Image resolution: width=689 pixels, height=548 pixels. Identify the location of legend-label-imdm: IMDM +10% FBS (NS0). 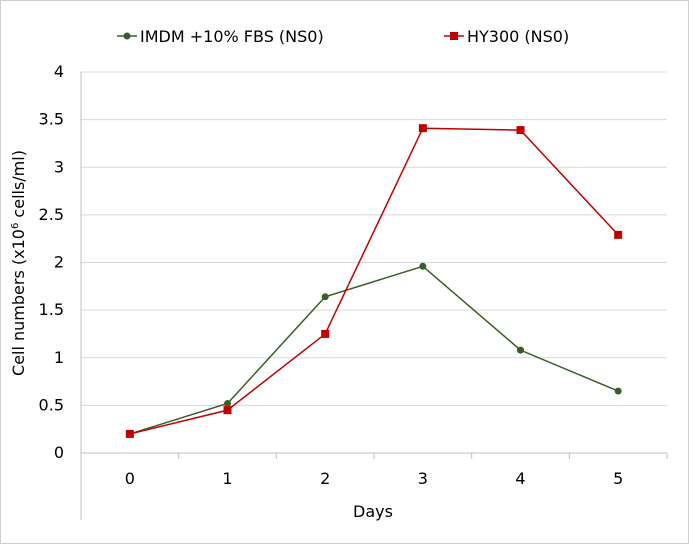
(232, 36).